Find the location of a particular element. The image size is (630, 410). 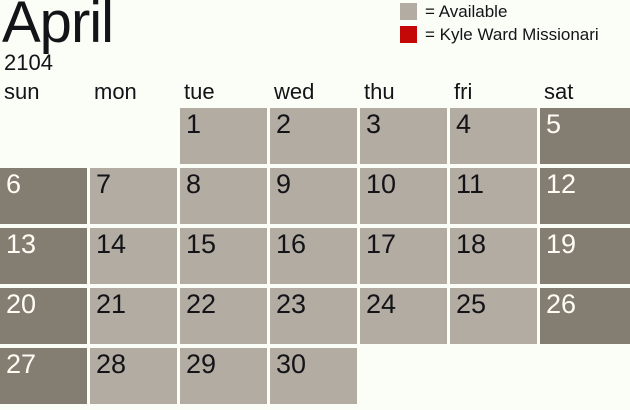

calendar-day-20: 20 is located at coordinates (43, 316).